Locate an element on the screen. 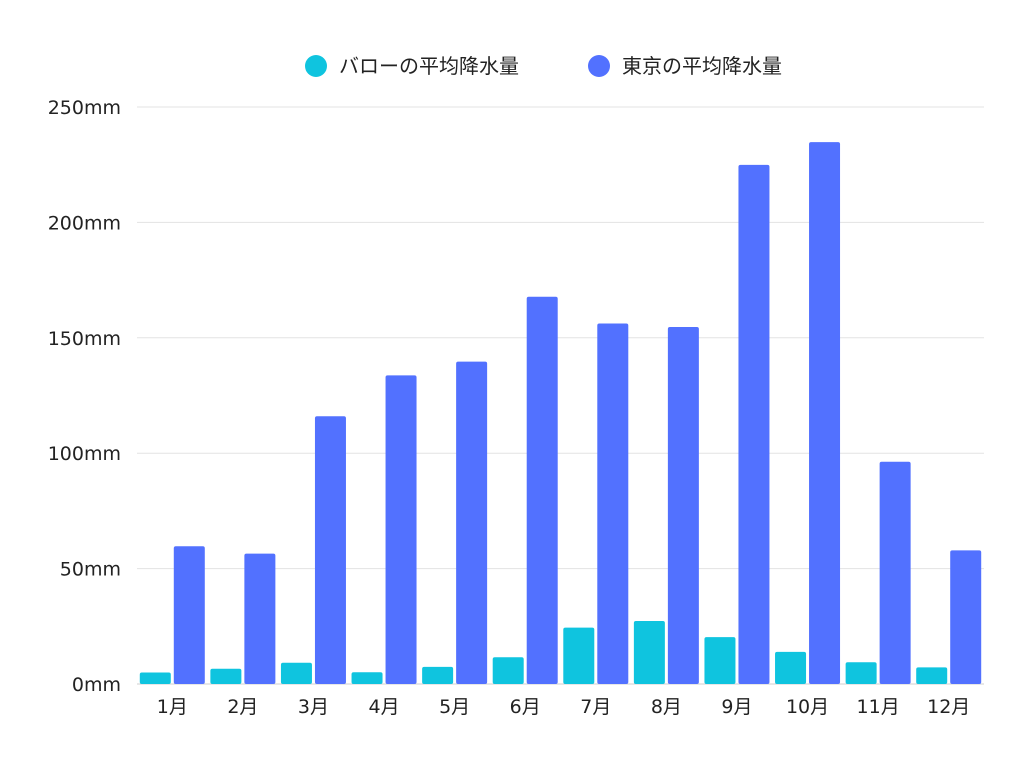  x-tick-label: 3月 is located at coordinates (313, 707).